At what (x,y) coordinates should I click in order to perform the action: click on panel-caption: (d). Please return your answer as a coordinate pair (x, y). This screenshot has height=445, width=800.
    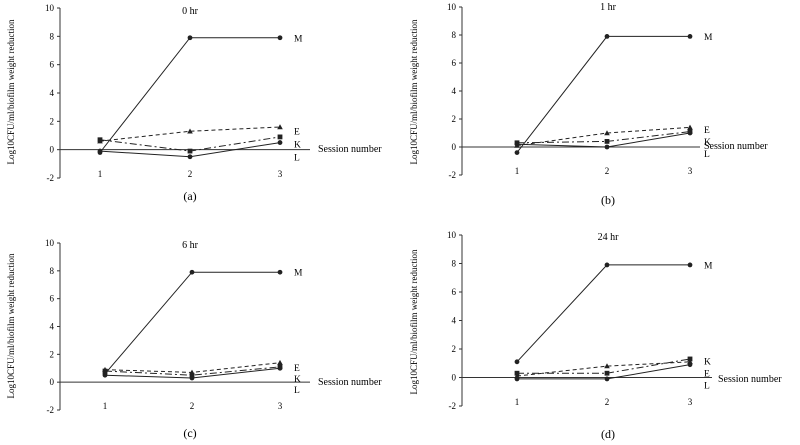
    Looking at the image, I should click on (608, 434).